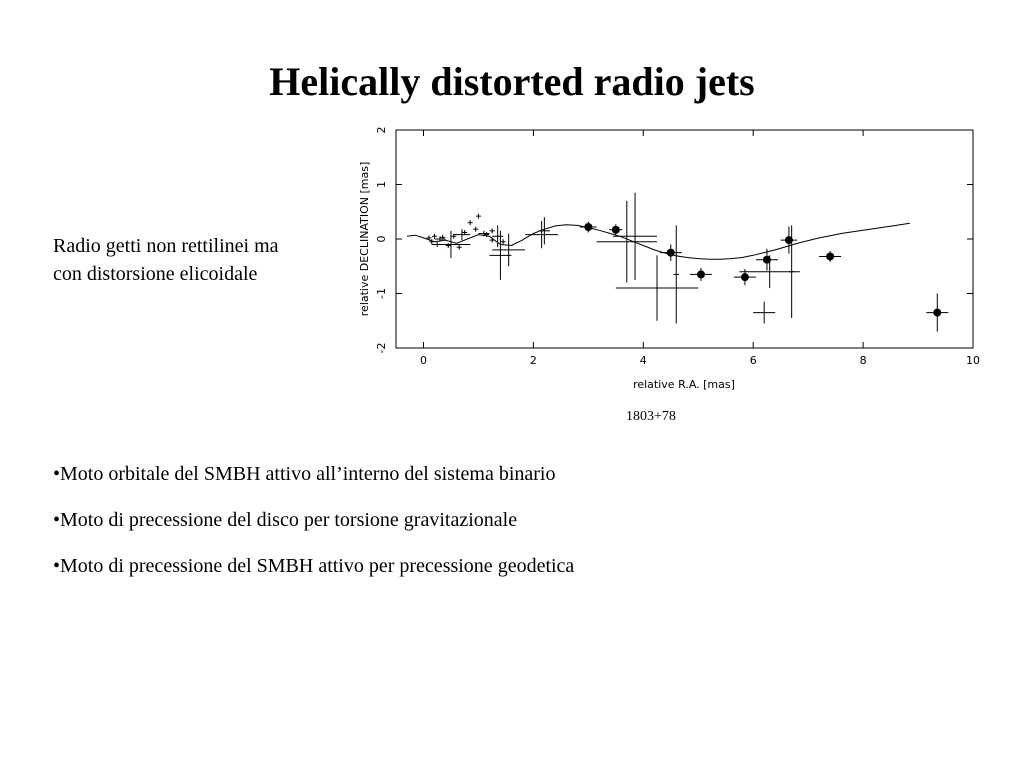 This screenshot has width=1024, height=768. I want to click on y-tick-label: -1, so click(381, 293).